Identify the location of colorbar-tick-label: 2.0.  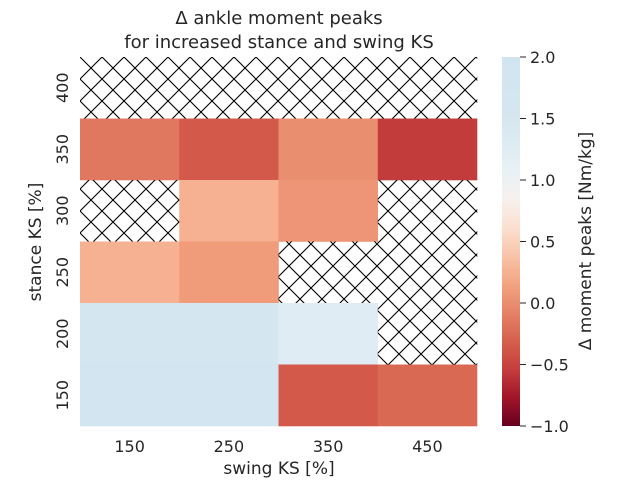
(542, 57).